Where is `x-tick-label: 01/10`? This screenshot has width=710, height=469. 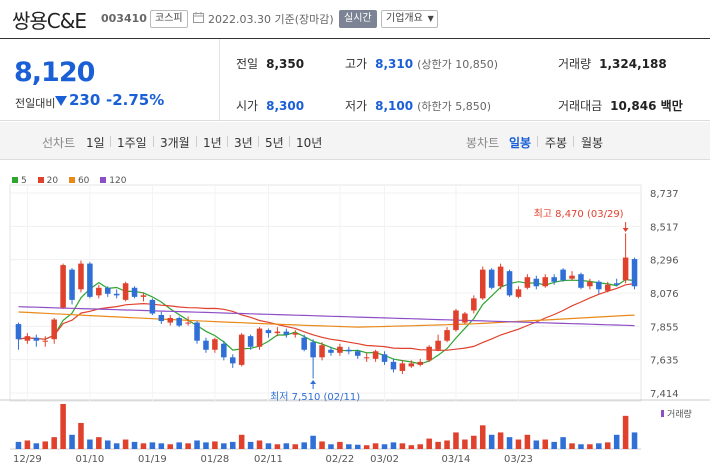 x-tick-label: 01/10 is located at coordinates (89, 459).